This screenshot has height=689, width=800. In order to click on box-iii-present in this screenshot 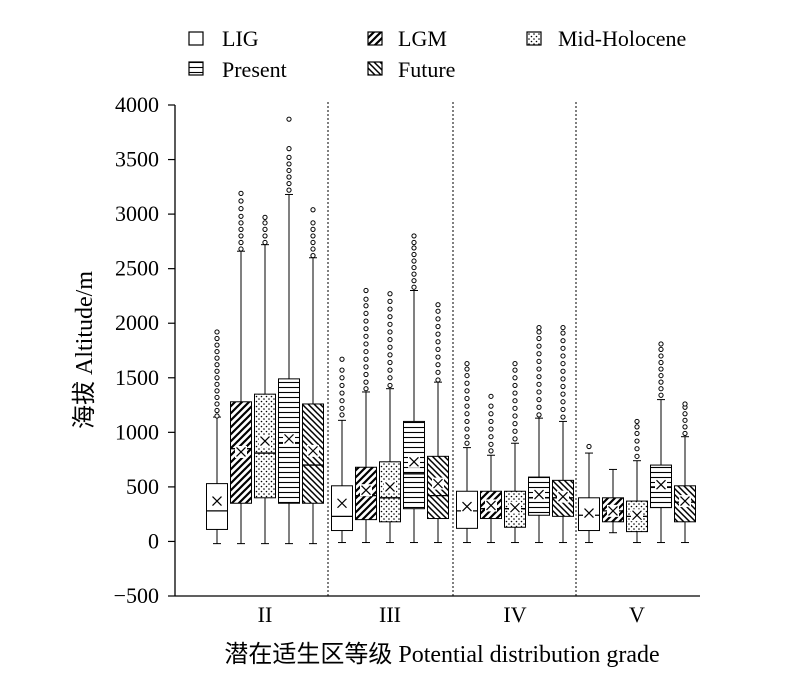, I will do `click(414, 388)`.